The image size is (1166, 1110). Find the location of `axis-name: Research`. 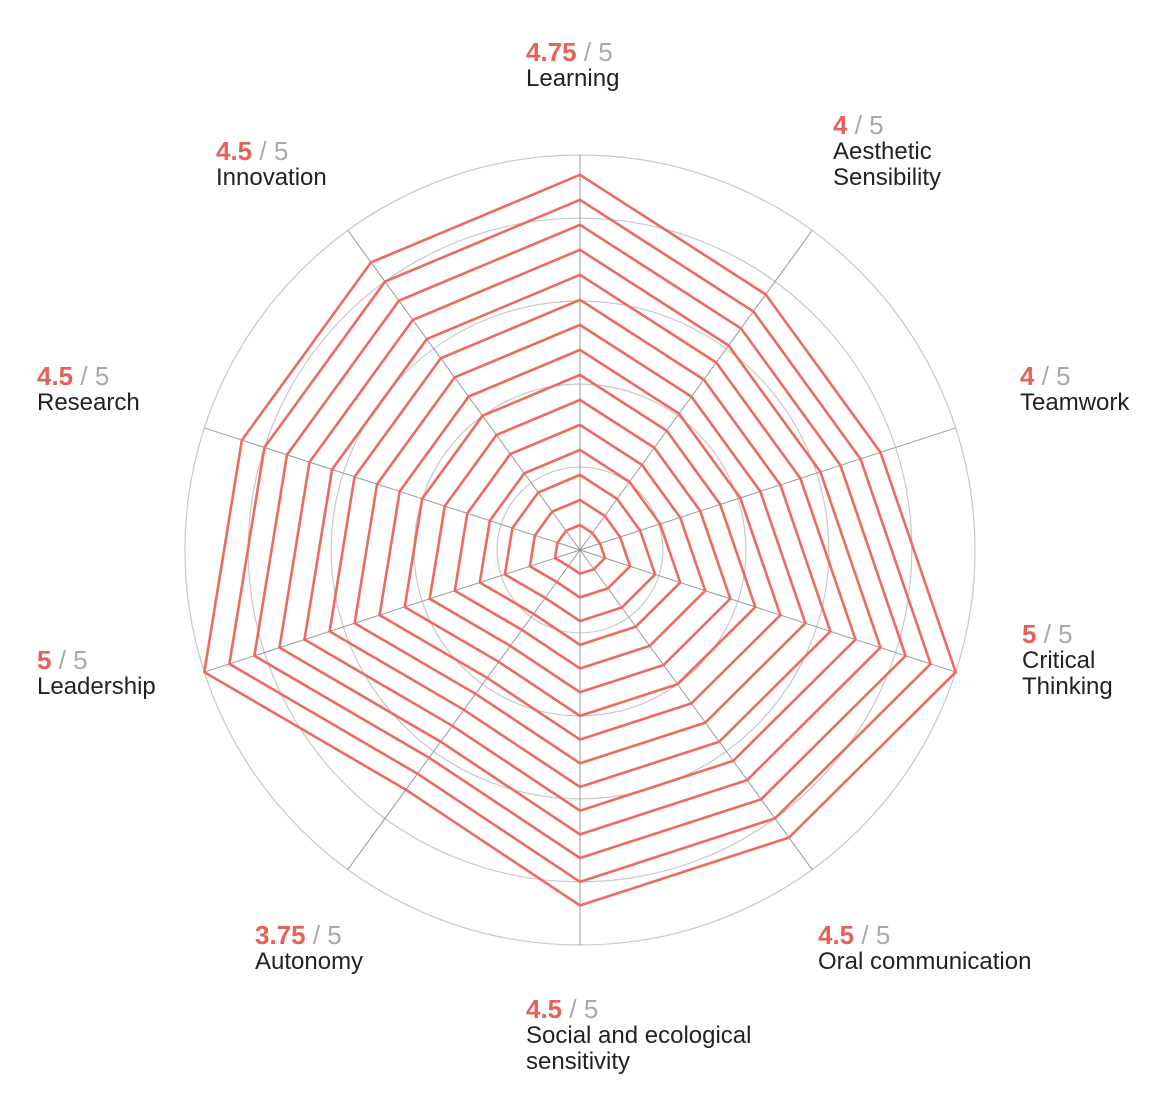

axis-name: Research is located at coordinates (88, 402).